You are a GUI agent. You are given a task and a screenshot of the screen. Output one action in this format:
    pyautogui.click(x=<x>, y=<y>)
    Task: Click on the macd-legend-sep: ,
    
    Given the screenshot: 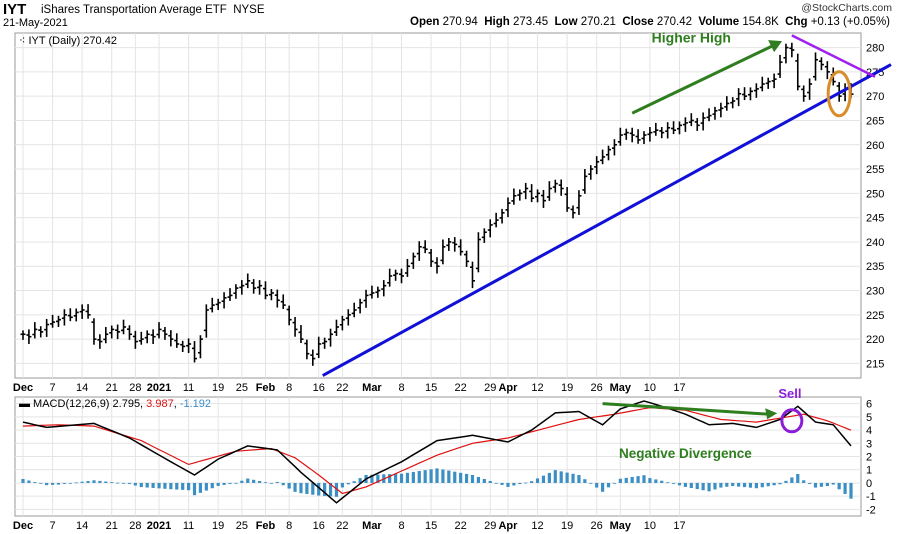 What is the action you would take?
    pyautogui.click(x=177, y=404)
    